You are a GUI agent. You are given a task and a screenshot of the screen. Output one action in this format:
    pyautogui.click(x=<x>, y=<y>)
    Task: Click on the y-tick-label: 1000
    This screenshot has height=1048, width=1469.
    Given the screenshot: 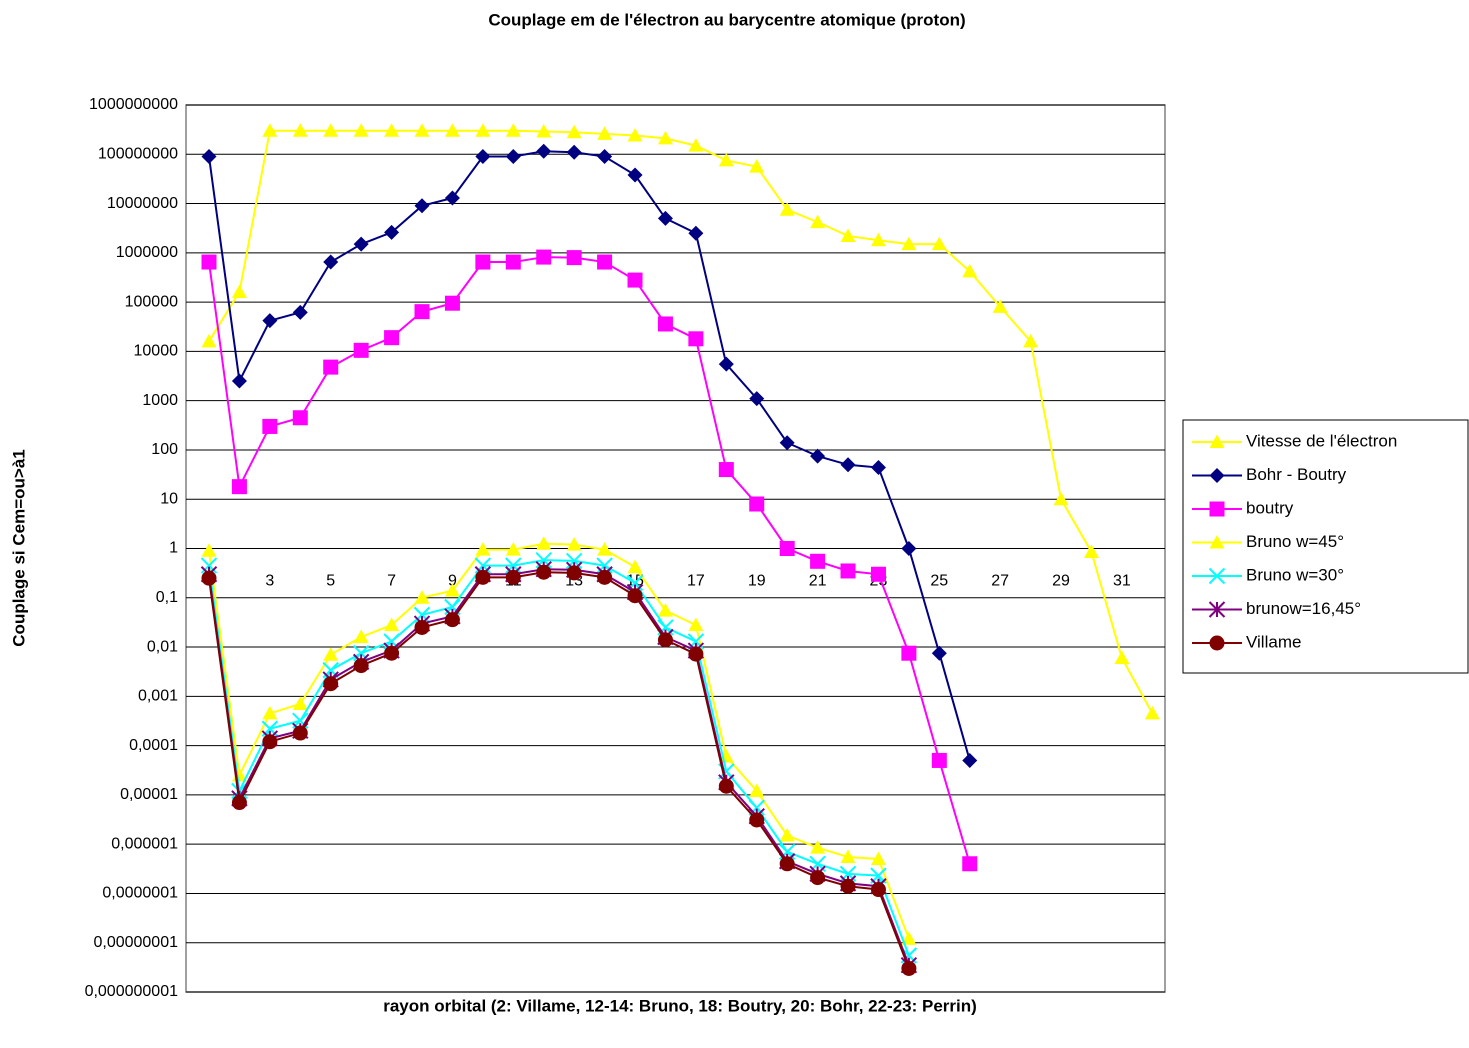 What is the action you would take?
    pyautogui.click(x=160, y=400)
    